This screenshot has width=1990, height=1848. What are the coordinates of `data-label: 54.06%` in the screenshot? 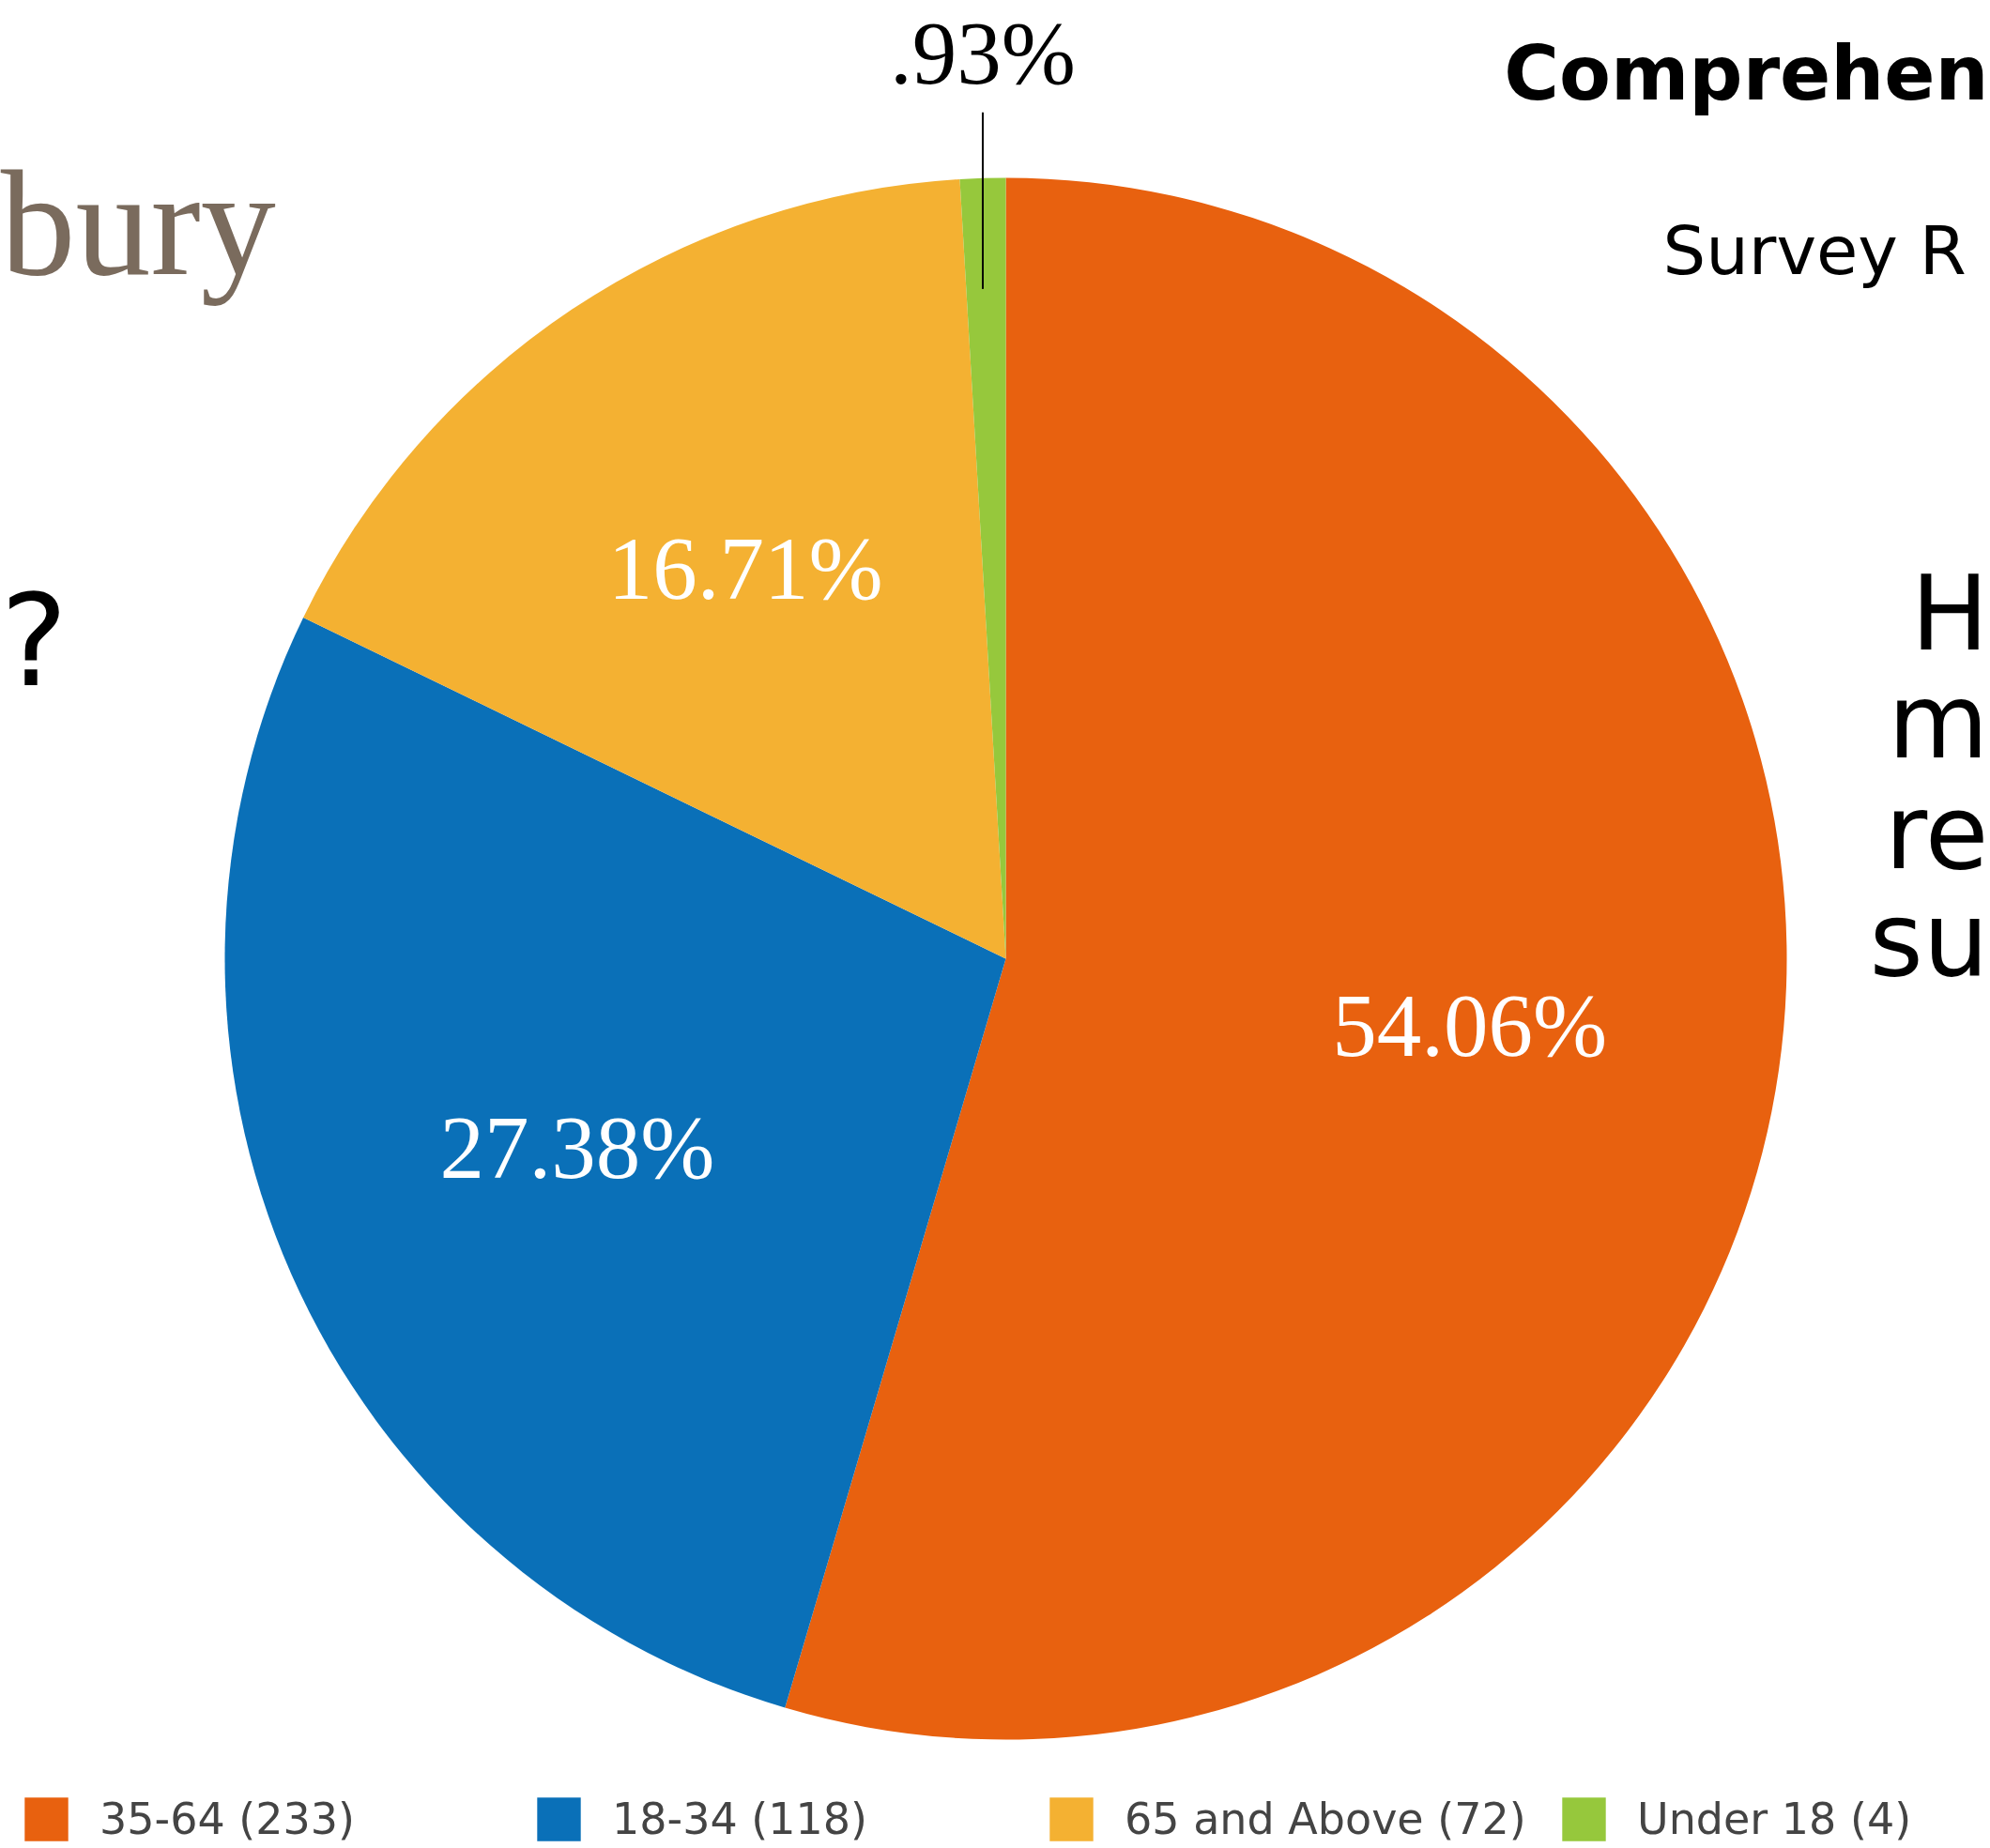 It's located at (1470, 1025).